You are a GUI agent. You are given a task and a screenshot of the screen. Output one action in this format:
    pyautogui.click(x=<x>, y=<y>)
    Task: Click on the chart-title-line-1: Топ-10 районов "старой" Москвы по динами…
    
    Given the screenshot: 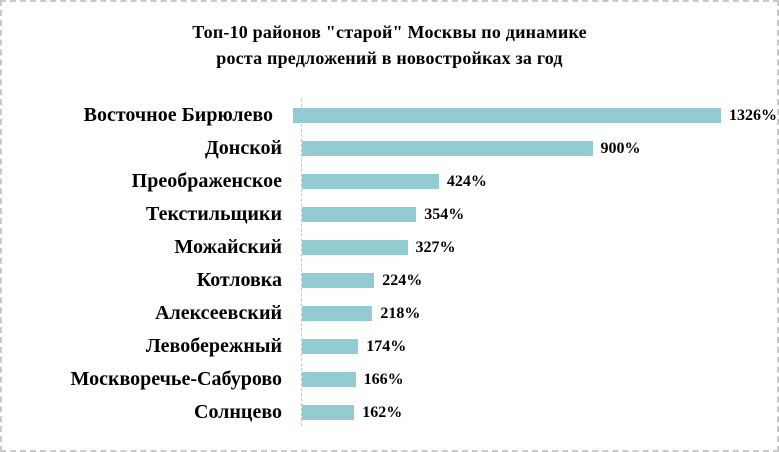 What is the action you would take?
    pyautogui.click(x=389, y=32)
    